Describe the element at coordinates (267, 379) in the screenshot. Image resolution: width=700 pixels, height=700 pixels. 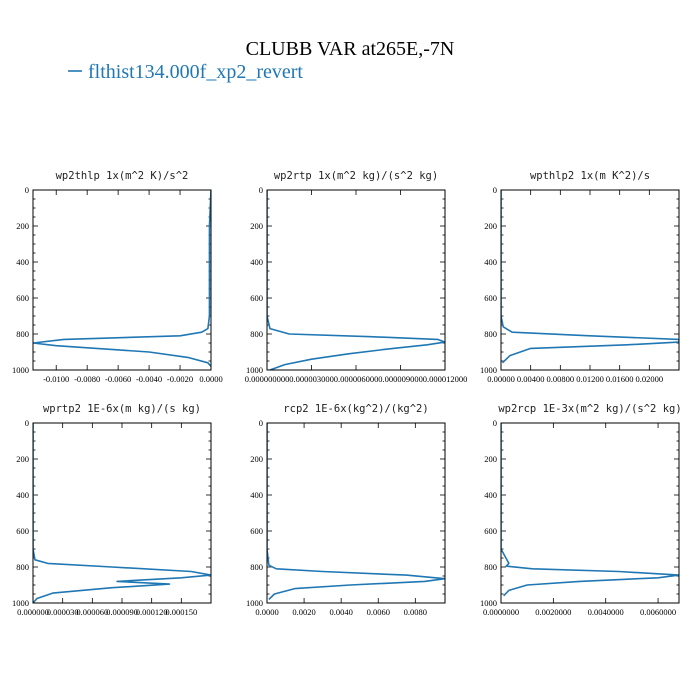
I see `x-tick-label: 0.000000000` at that location.